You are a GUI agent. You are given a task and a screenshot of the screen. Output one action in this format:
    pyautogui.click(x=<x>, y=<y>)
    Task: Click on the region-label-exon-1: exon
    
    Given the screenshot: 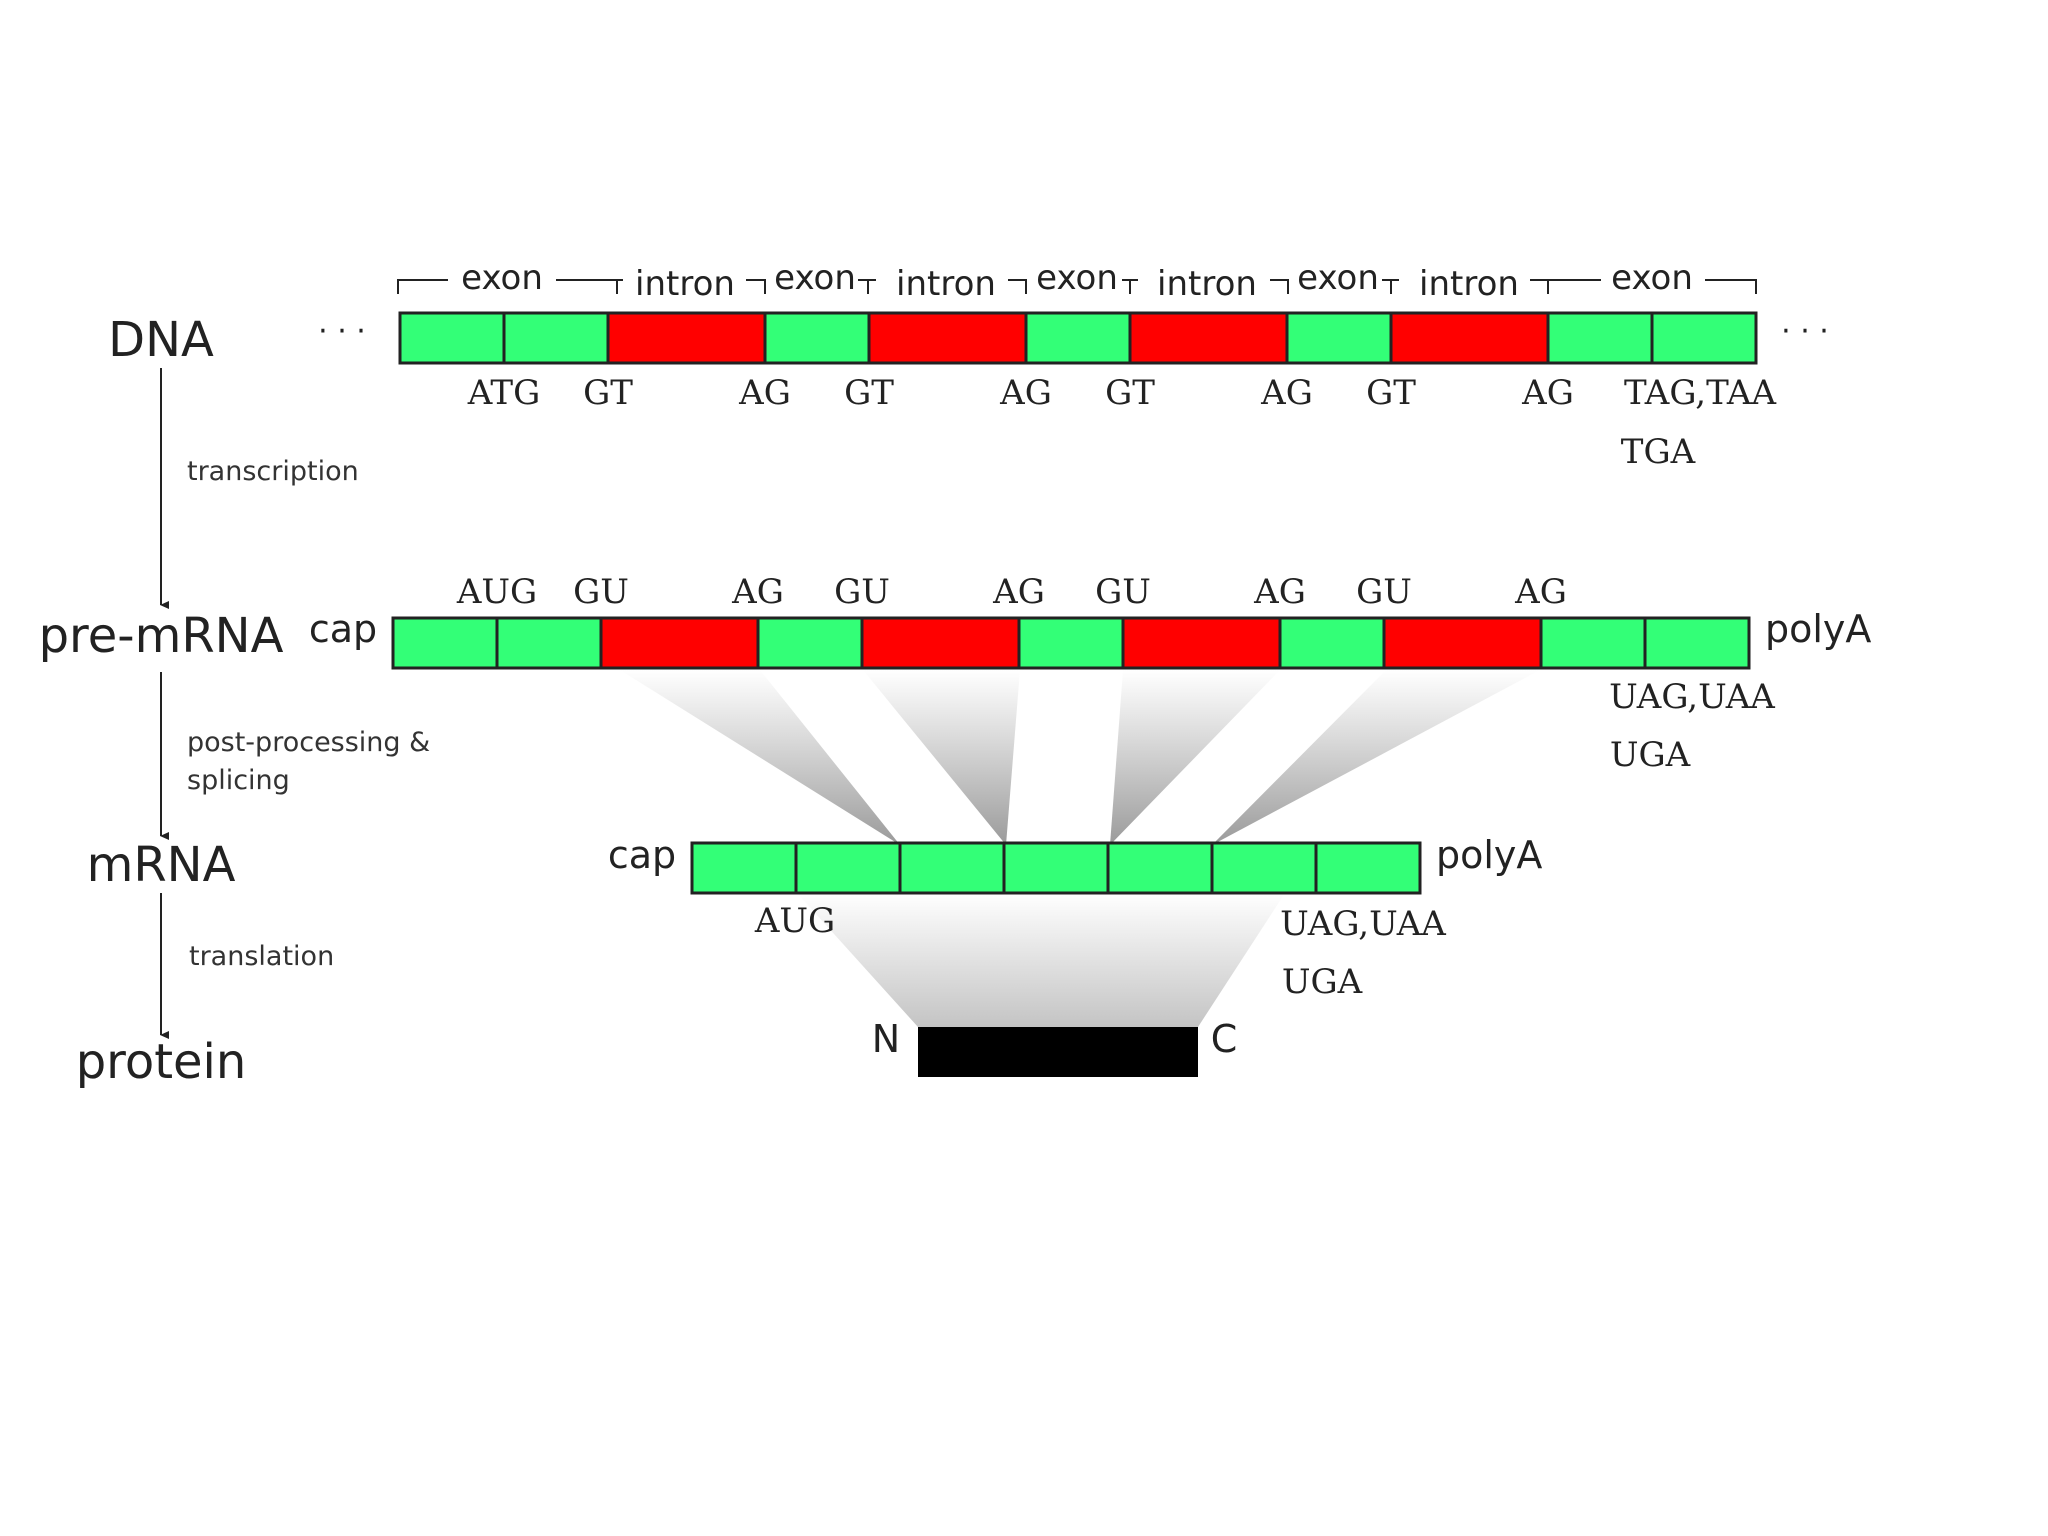 What is the action you would take?
    pyautogui.click(x=502, y=278)
    